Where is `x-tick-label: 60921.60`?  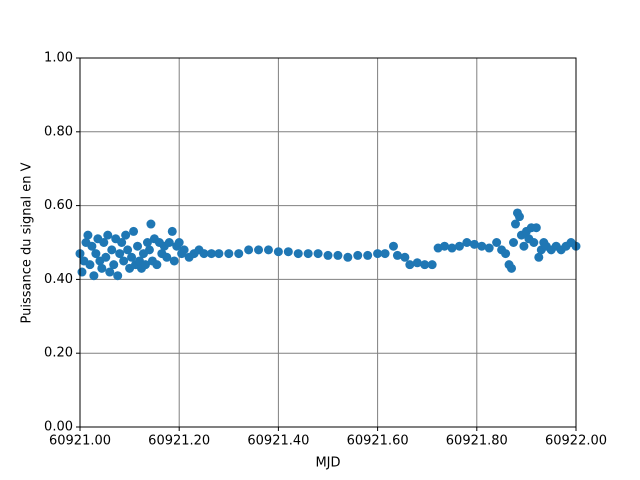 x-tick-label: 60921.60 is located at coordinates (378, 441).